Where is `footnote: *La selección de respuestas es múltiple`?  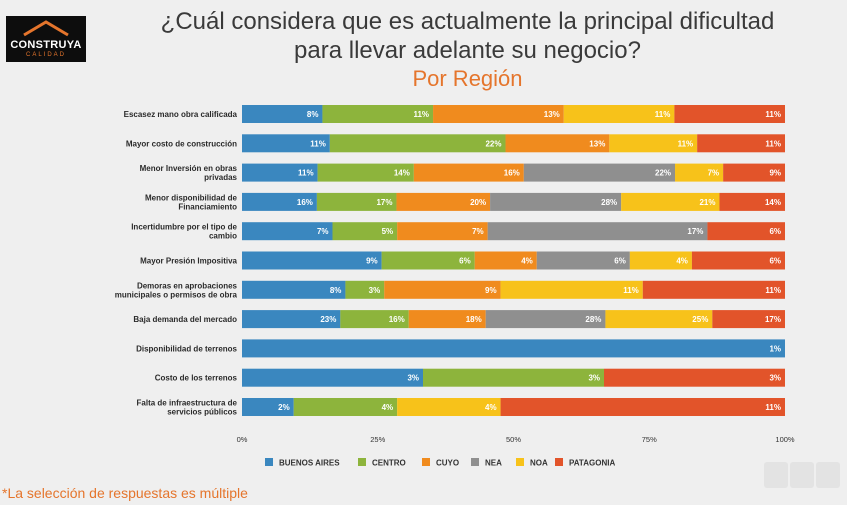
footnote: *La selección de respuestas es múltiple is located at coordinates (125, 493).